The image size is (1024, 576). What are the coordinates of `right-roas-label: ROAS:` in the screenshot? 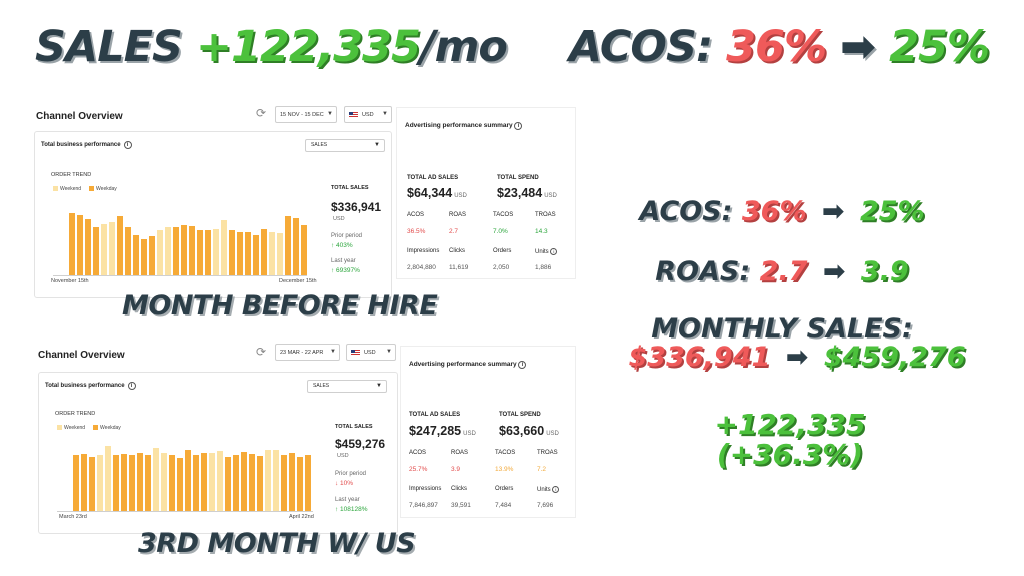 It's located at (703, 271).